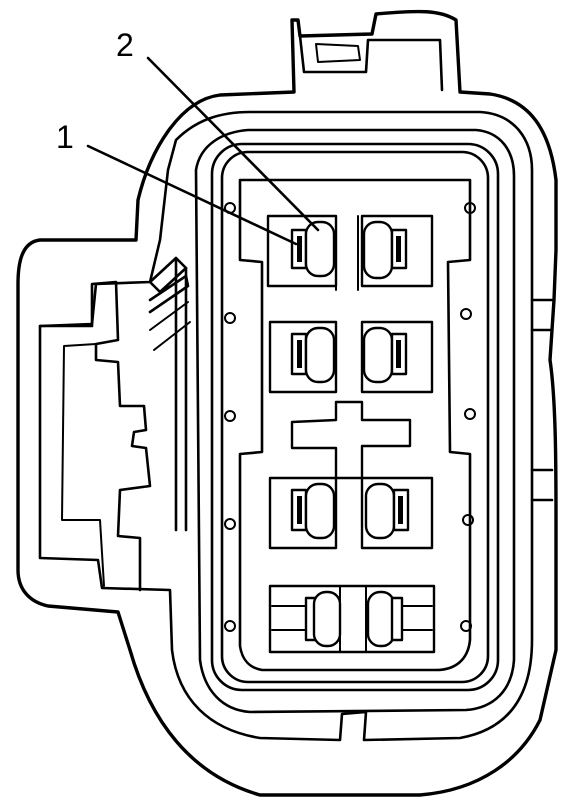 The height and width of the screenshot is (811, 582). I want to click on top-latch-inner, so click(338, 53).